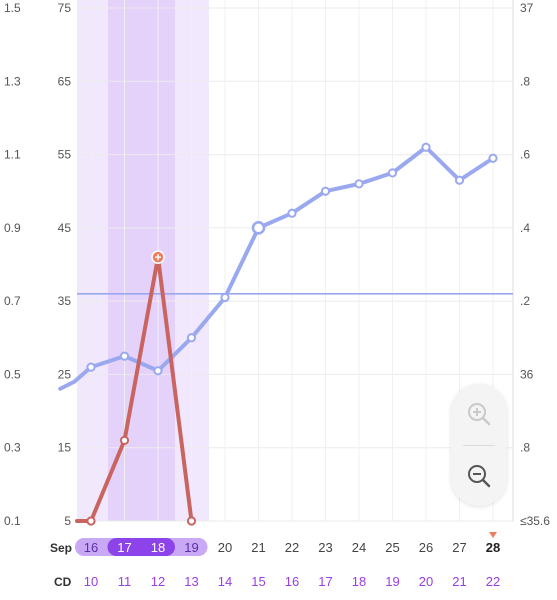  Describe the element at coordinates (141, 547) in the screenshot. I see `peak-date-pill` at that location.